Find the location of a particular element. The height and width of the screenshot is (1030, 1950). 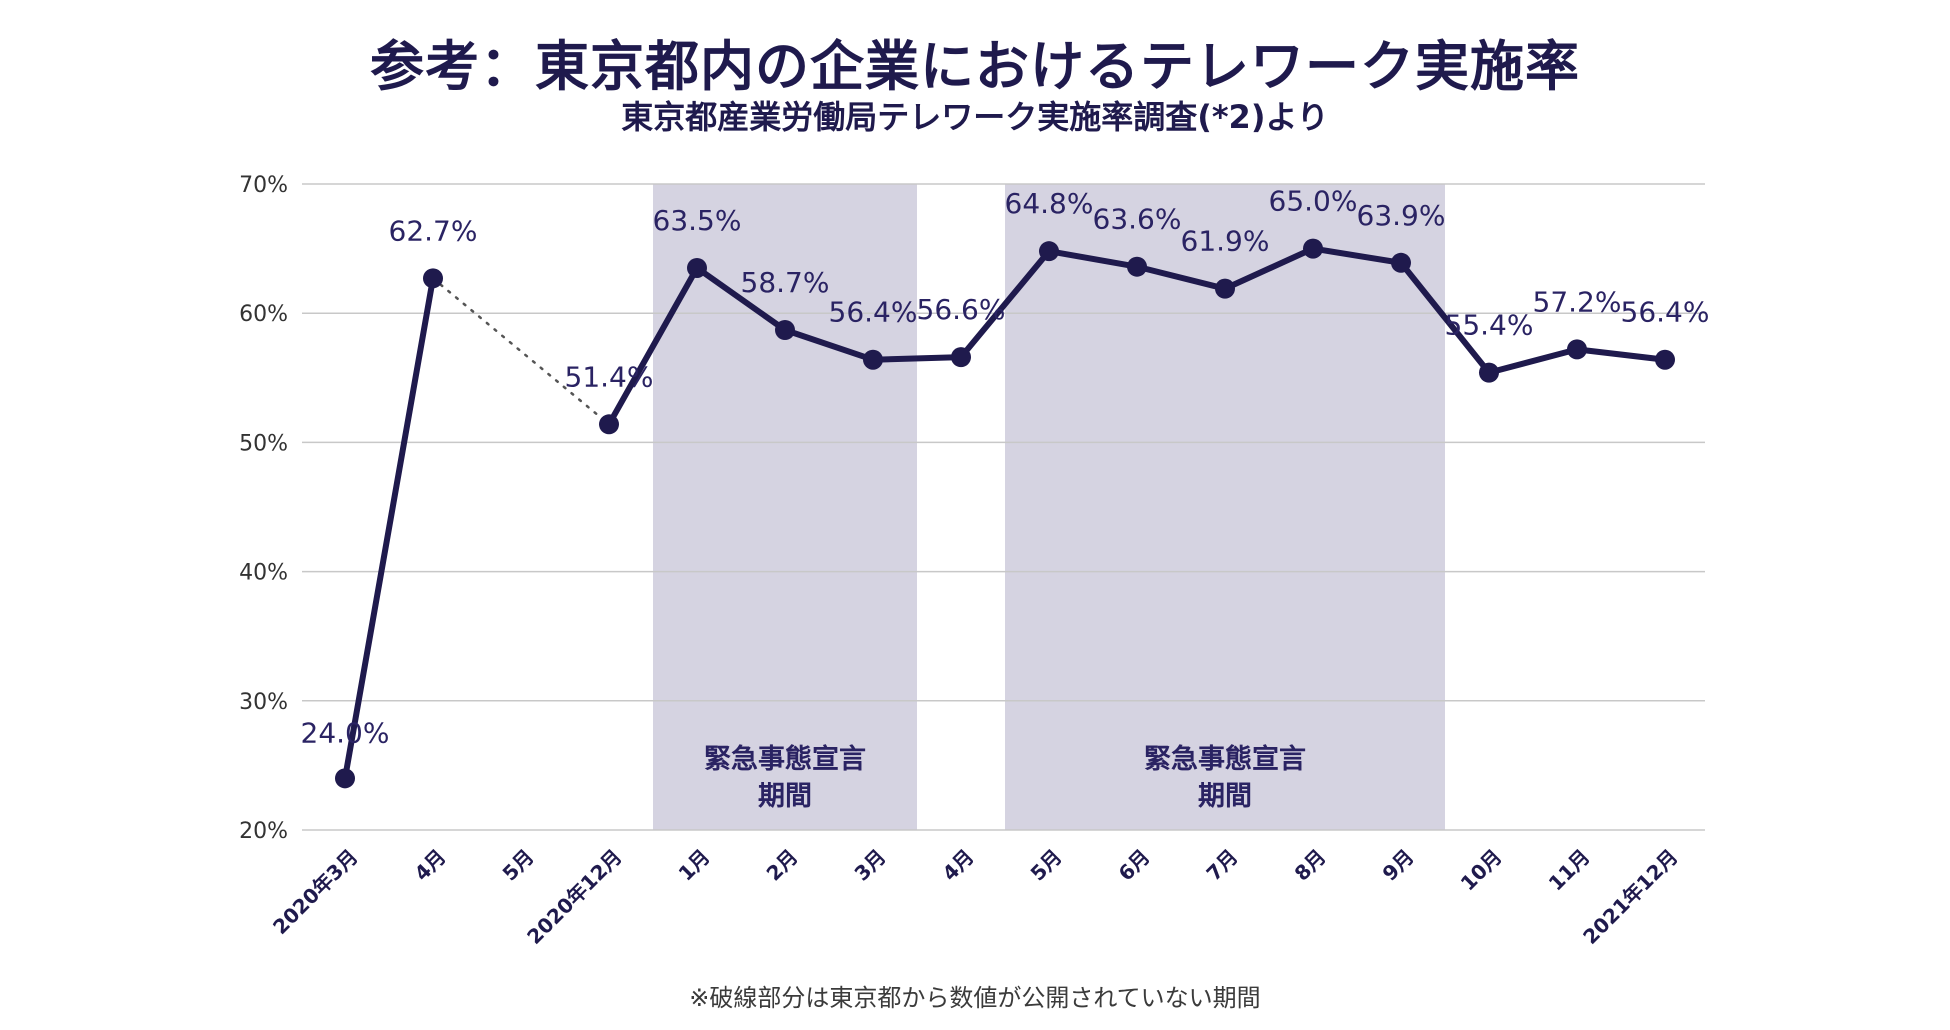

x-tick-label: 8月 is located at coordinates (1310, 865).